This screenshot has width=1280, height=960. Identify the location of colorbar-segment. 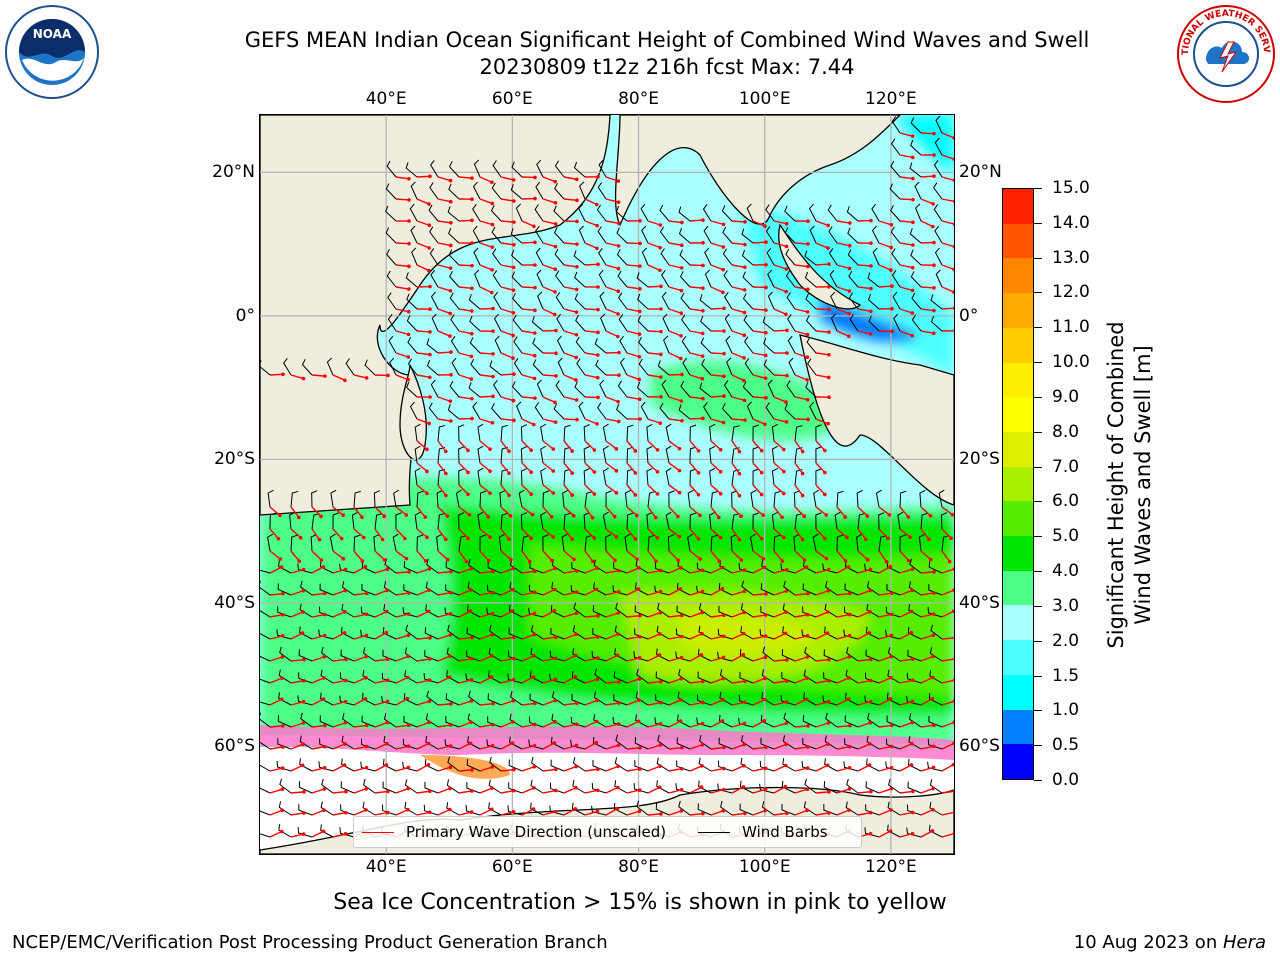
(1018, 380).